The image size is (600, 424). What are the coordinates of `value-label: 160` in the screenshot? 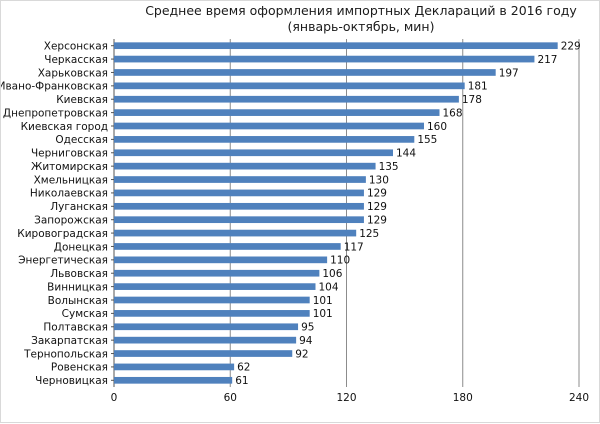 It's located at (437, 127).